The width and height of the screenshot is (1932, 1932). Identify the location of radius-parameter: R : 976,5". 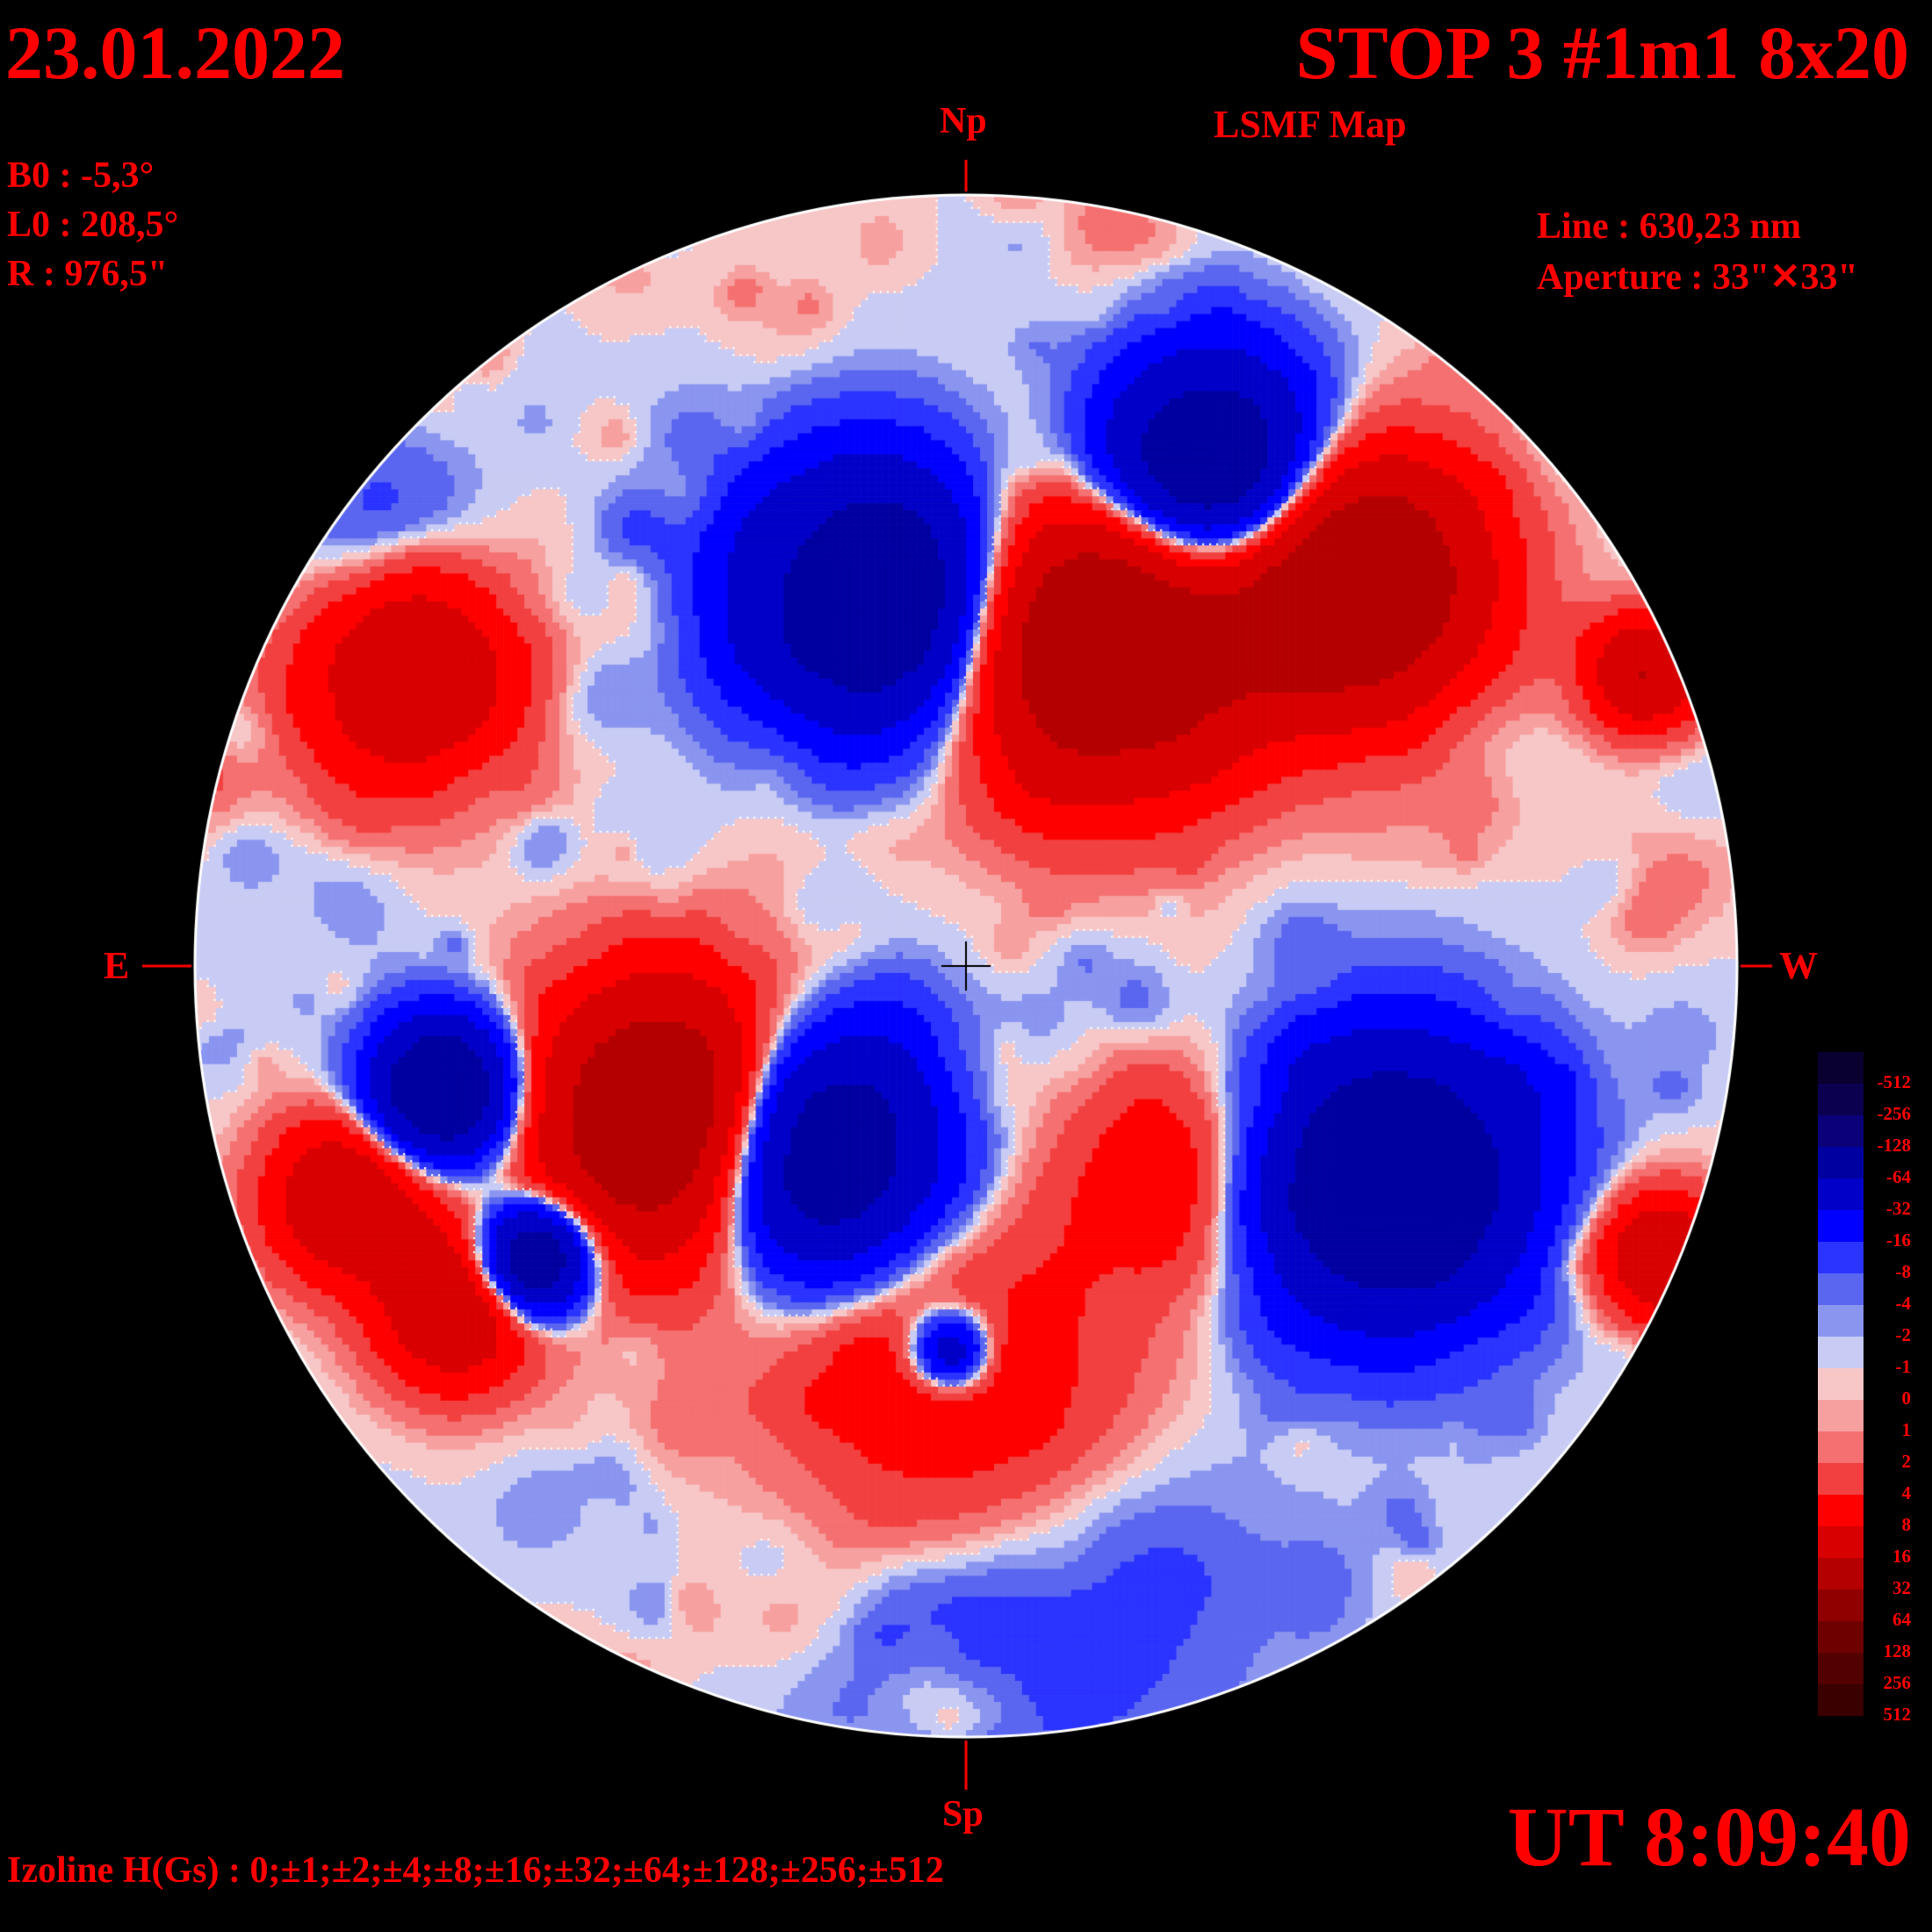
(88, 274).